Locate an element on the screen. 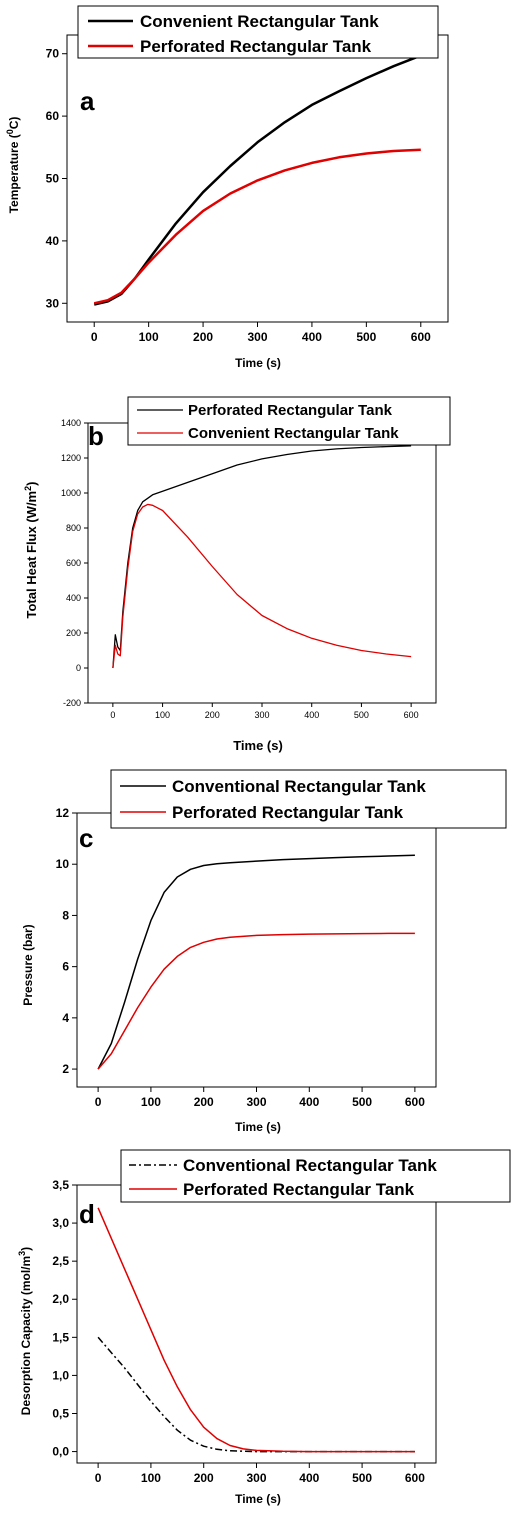  y-tick-label: 0 is located at coordinates (78, 668).